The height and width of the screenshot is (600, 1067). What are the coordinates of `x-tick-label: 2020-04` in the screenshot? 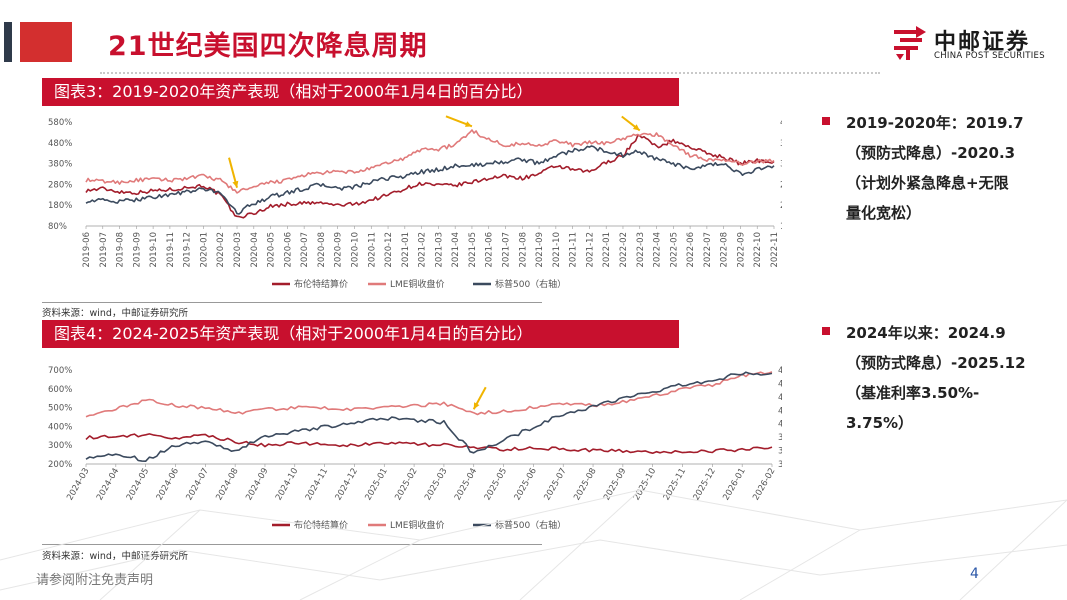 It's located at (255, 250).